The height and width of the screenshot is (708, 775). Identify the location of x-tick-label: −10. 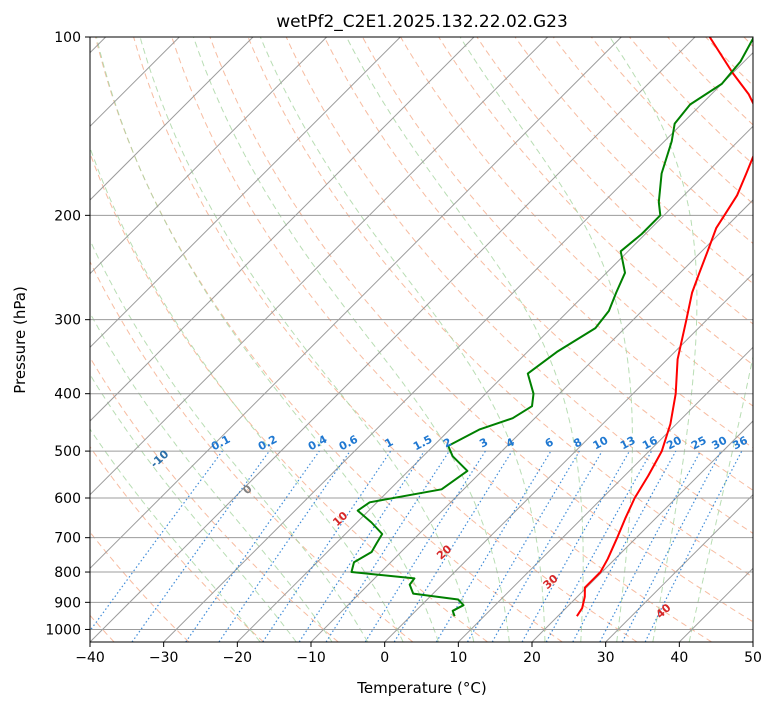
(311, 658).